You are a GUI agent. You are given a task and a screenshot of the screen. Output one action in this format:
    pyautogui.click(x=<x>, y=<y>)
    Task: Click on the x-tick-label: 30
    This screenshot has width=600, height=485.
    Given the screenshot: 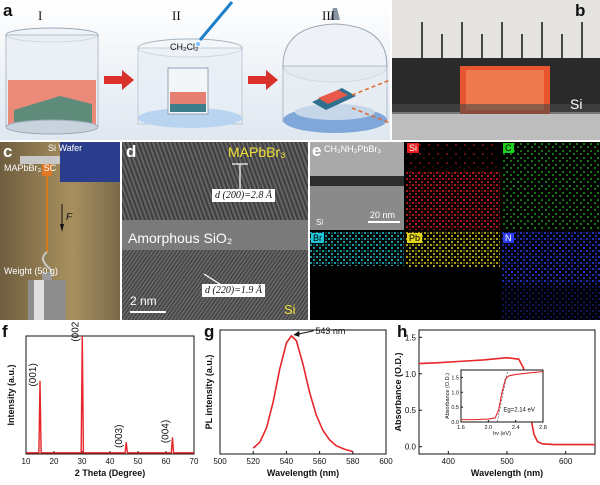 What is the action you would take?
    pyautogui.click(x=82, y=461)
    